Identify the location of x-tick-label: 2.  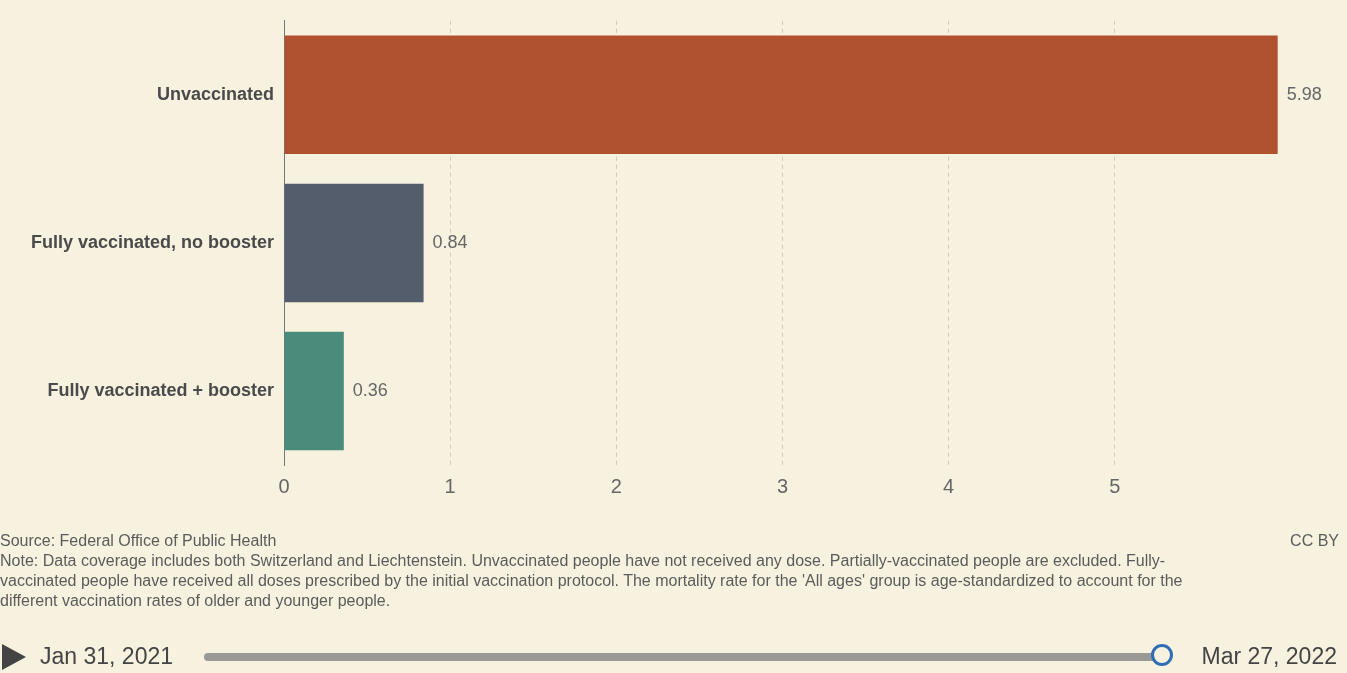
(616, 485).